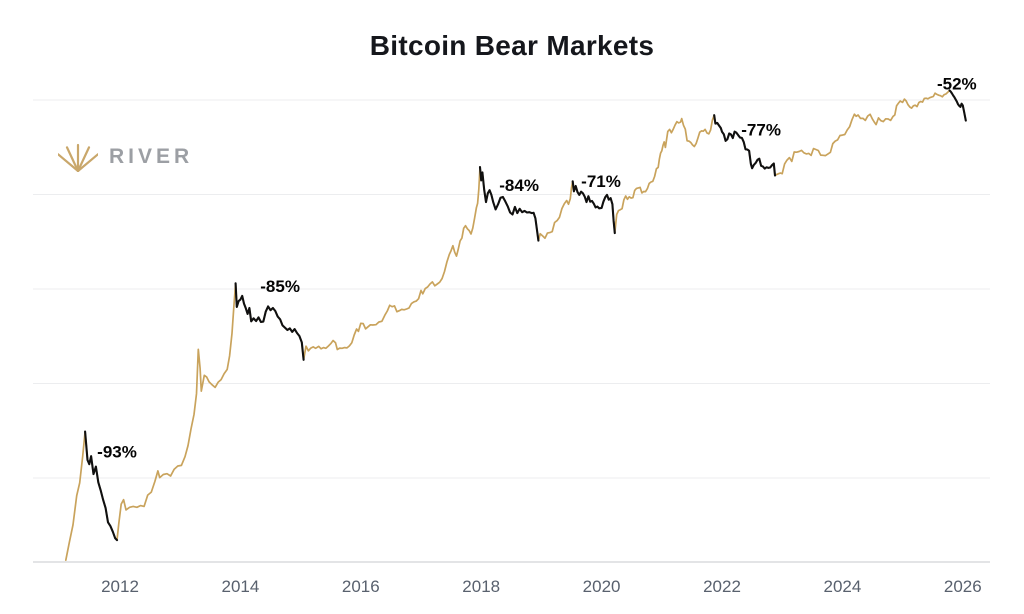 The image size is (1024, 614). I want to click on x-tick-label-2018: 2018, so click(481, 586).